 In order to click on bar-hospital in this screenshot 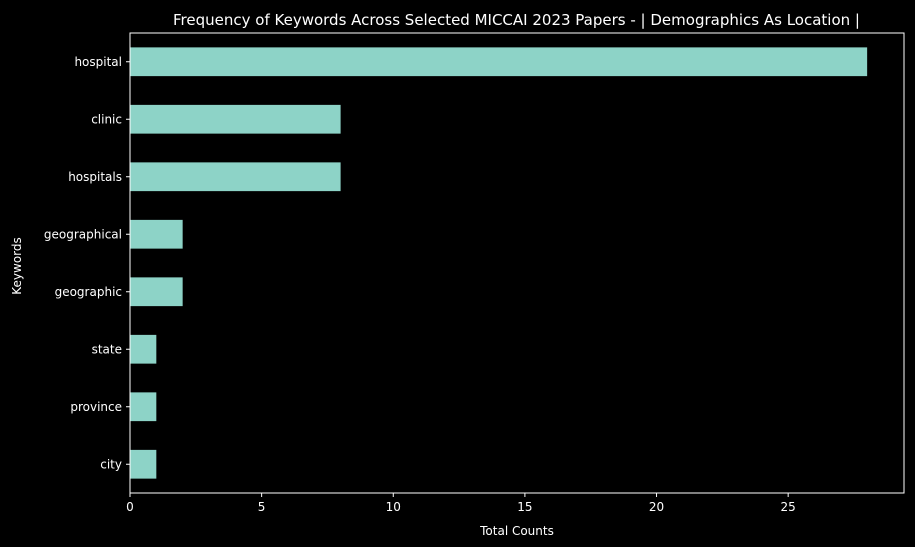, I will do `click(499, 62)`.